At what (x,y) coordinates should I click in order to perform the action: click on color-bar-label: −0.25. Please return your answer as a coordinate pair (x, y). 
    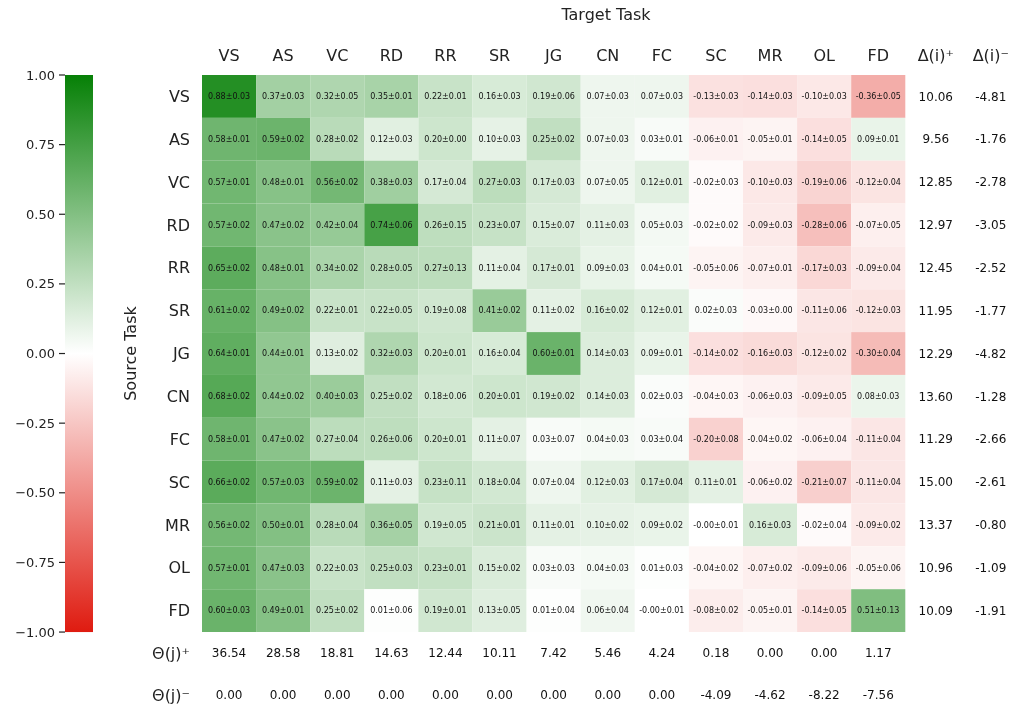
    Looking at the image, I should click on (35, 423).